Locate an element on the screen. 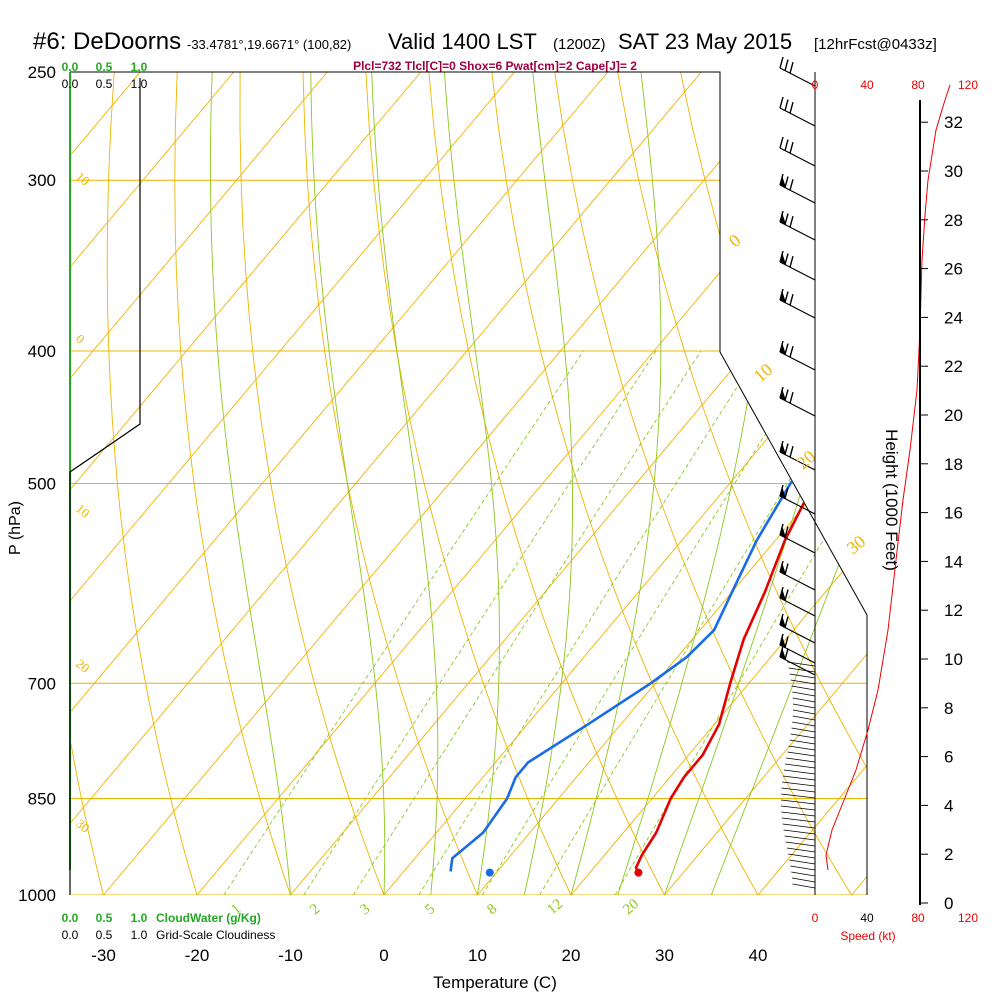 Image resolution: width=1000 pixels, height=1000 pixels. mixing-ratio-label: 3 is located at coordinates (365, 909).